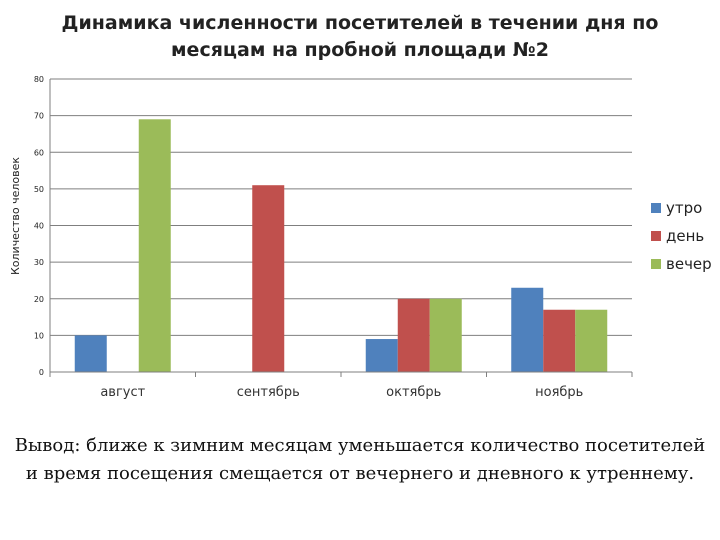  I want to click on x-tick-label: август, so click(122, 392).